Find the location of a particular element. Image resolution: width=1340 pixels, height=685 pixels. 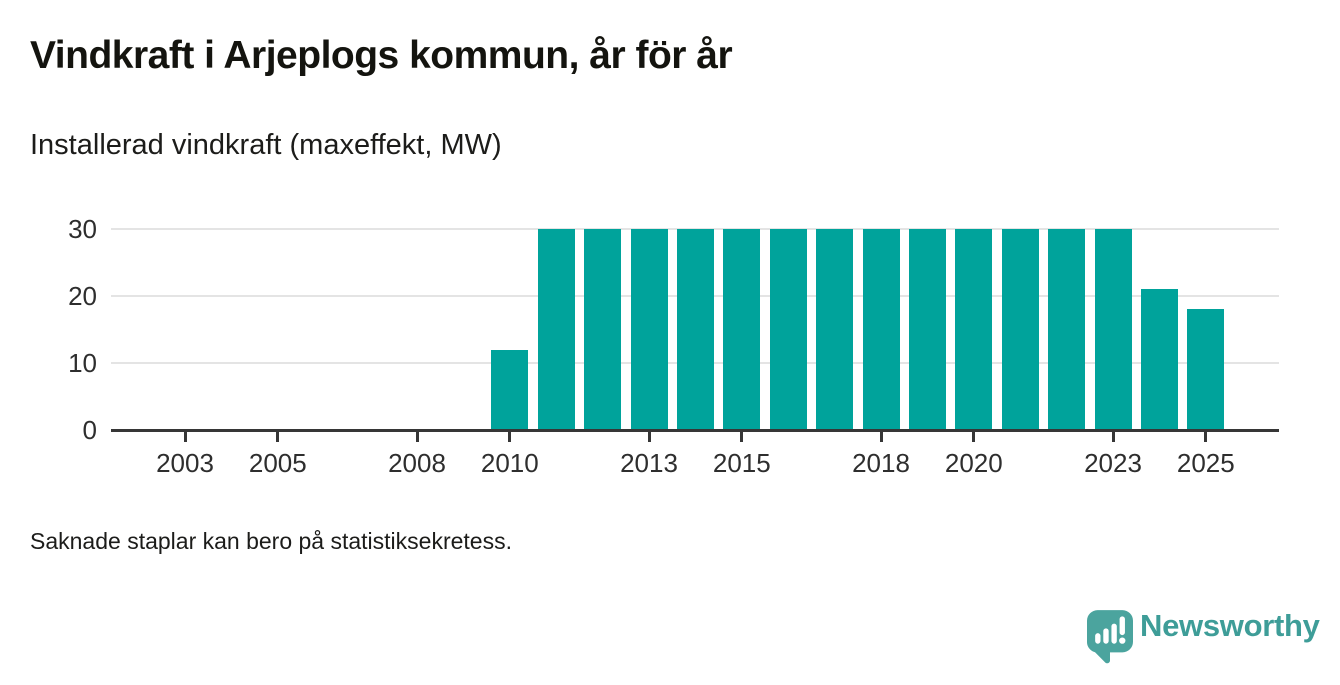

chart-title: Vindkraft i Arjeplogs kommun, år för år is located at coordinates (381, 55).